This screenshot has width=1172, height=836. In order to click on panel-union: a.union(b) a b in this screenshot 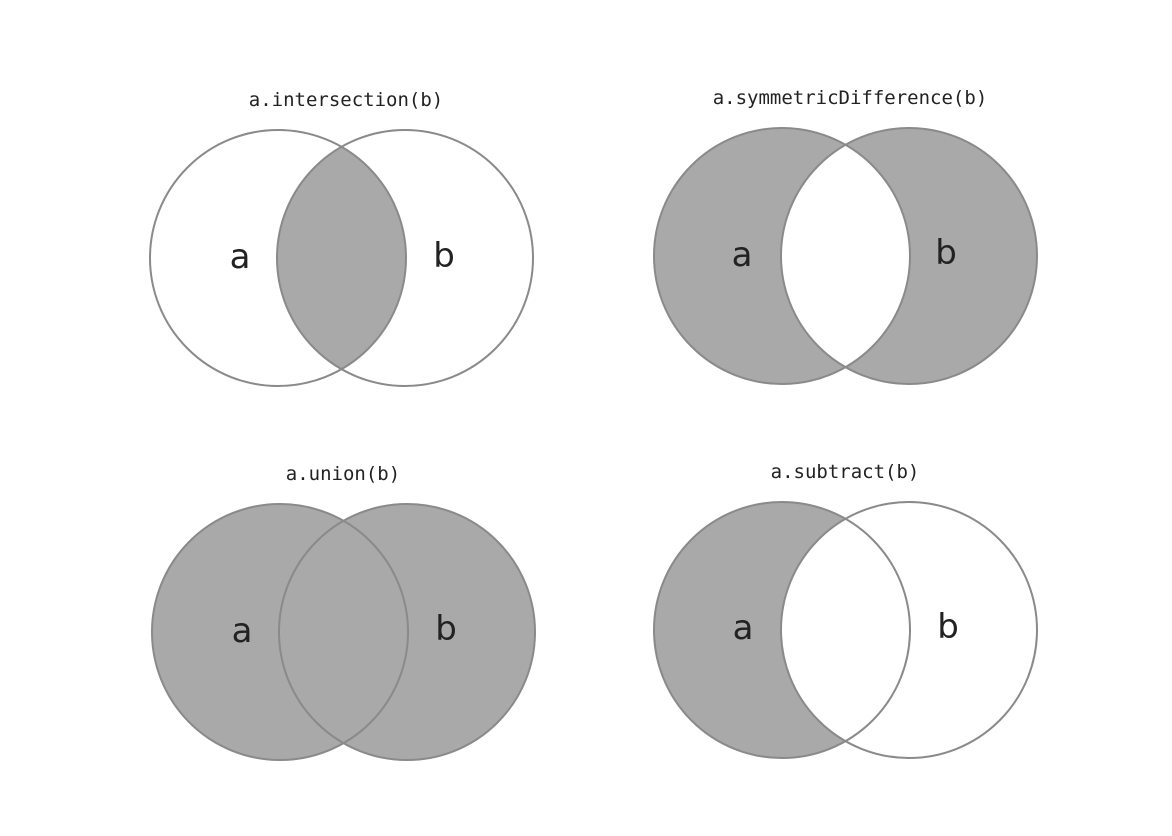, I will do `click(343, 612)`.